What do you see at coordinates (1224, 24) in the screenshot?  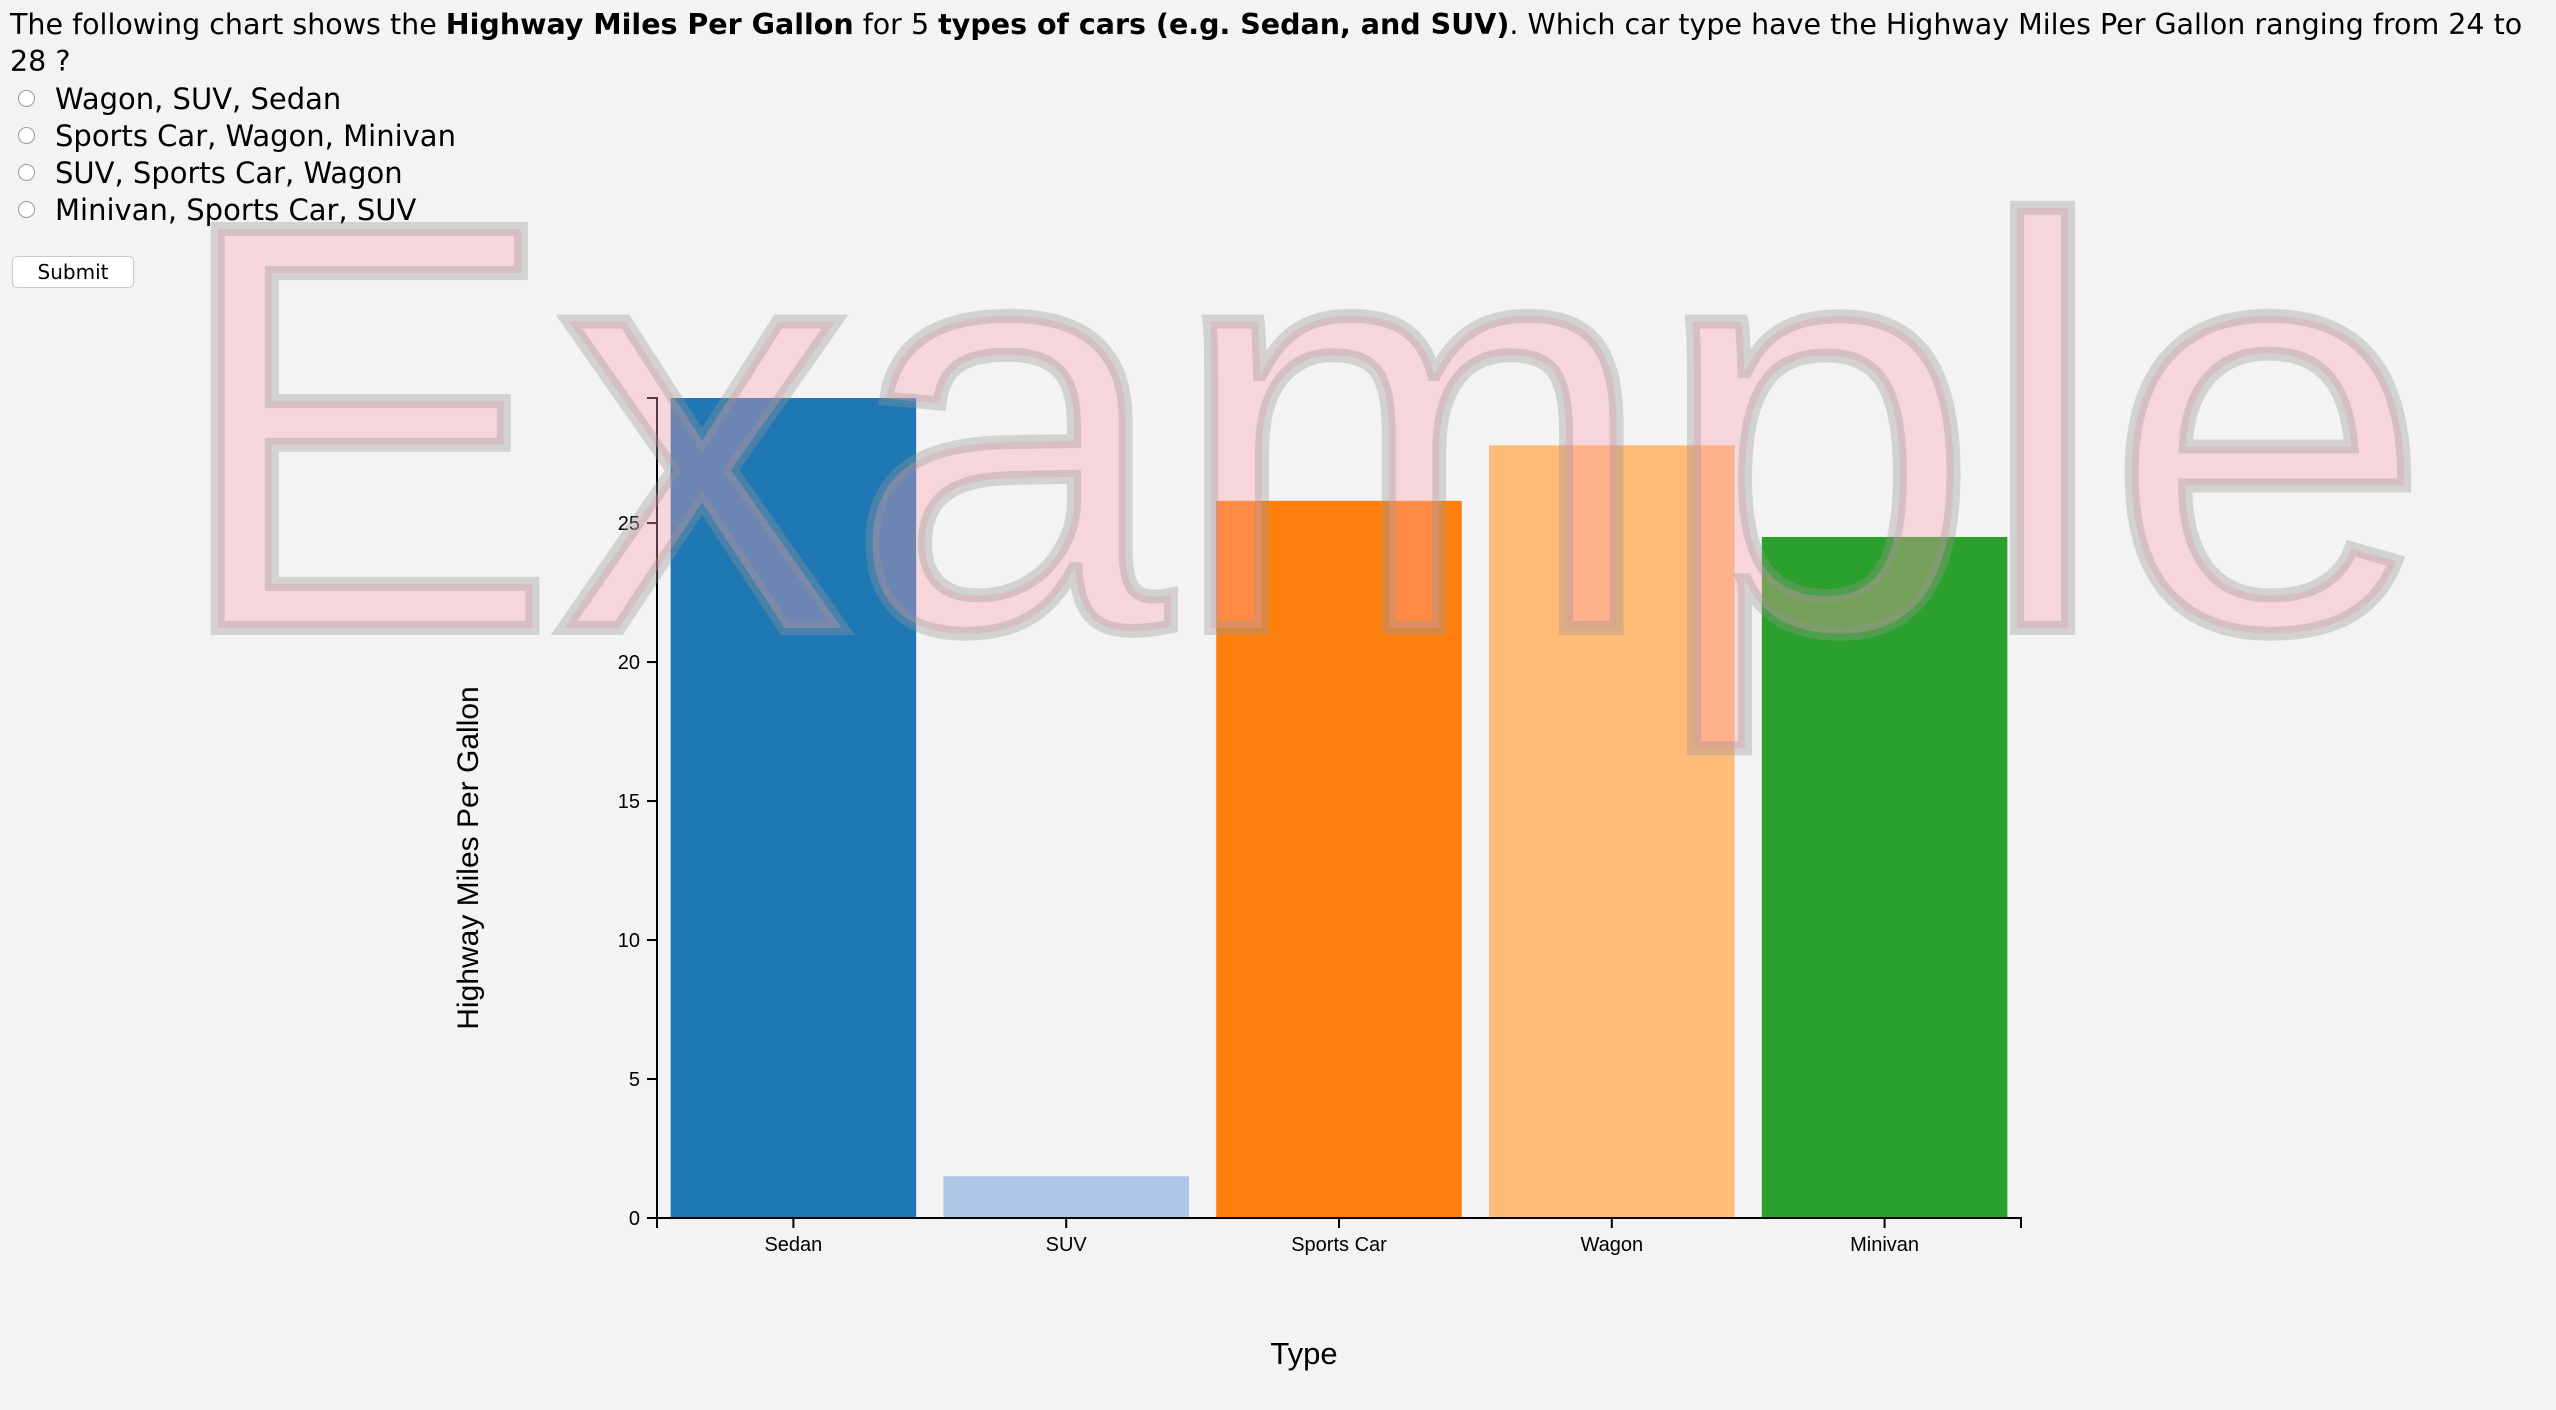 I see `question-entity: types of cars (e.g. Sedan, and SUV)` at bounding box center [1224, 24].